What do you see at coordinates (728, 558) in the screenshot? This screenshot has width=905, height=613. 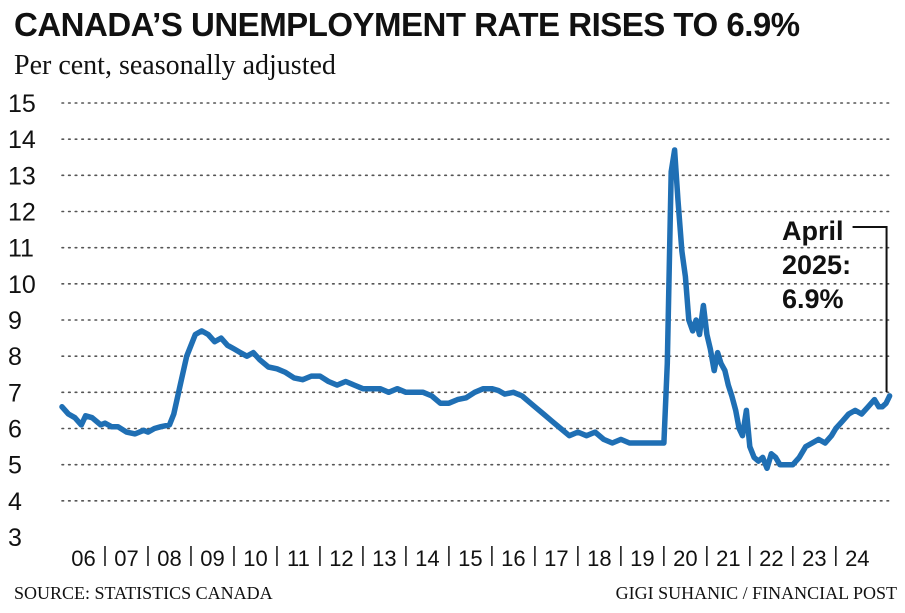 I see `x-tick-label: 21` at bounding box center [728, 558].